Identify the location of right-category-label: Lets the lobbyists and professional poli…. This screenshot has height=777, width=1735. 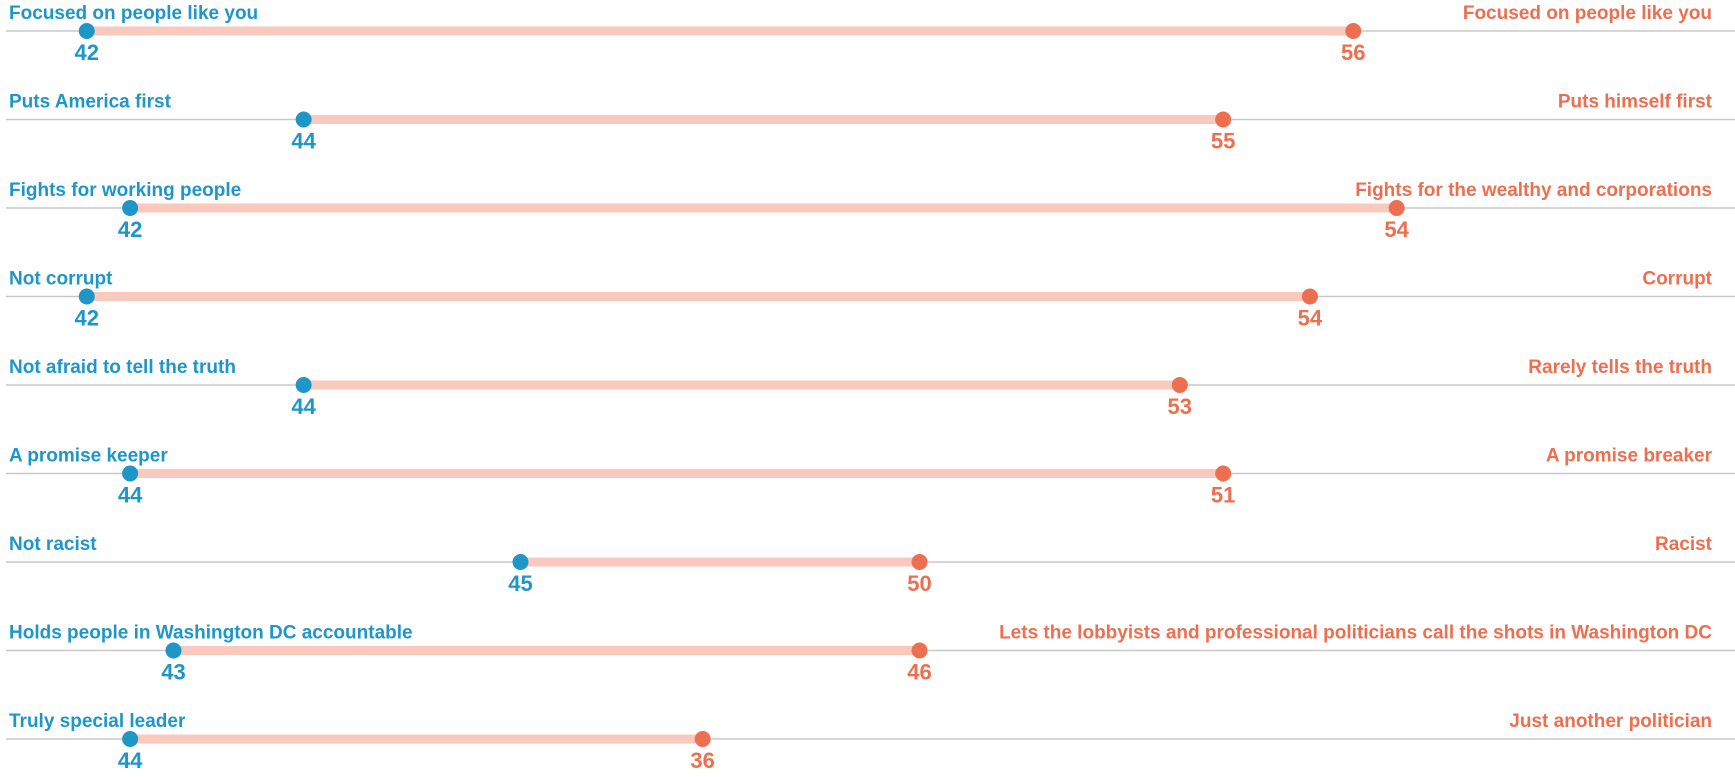
(1355, 633).